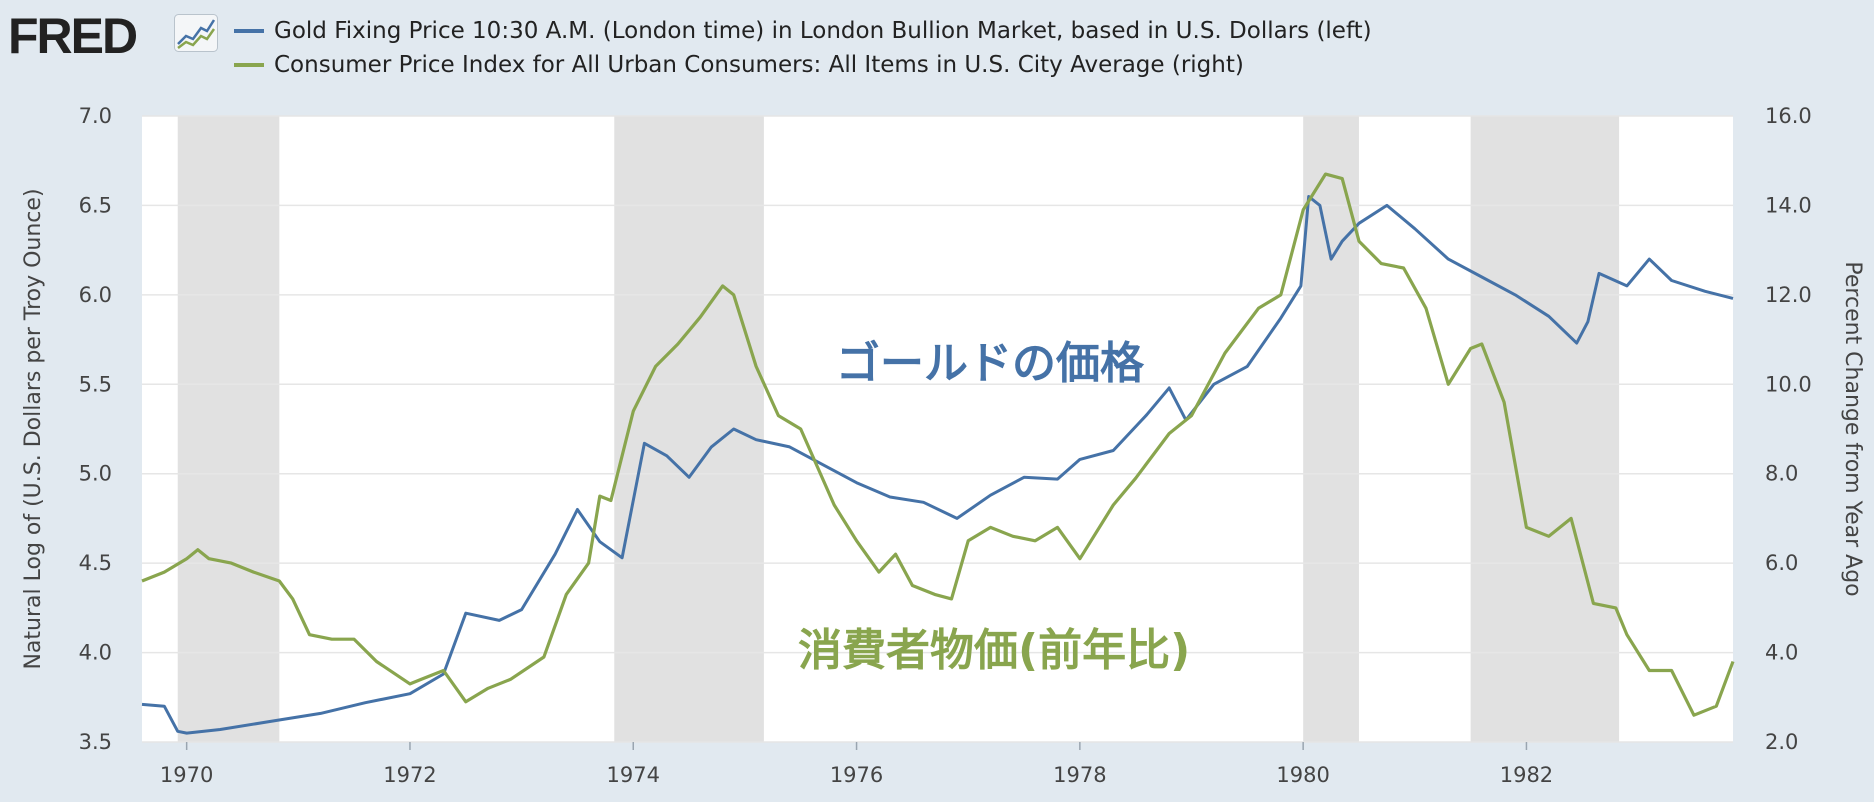  Describe the element at coordinates (95, 205) in the screenshot. I see `left-tick-label: 6.5` at that location.